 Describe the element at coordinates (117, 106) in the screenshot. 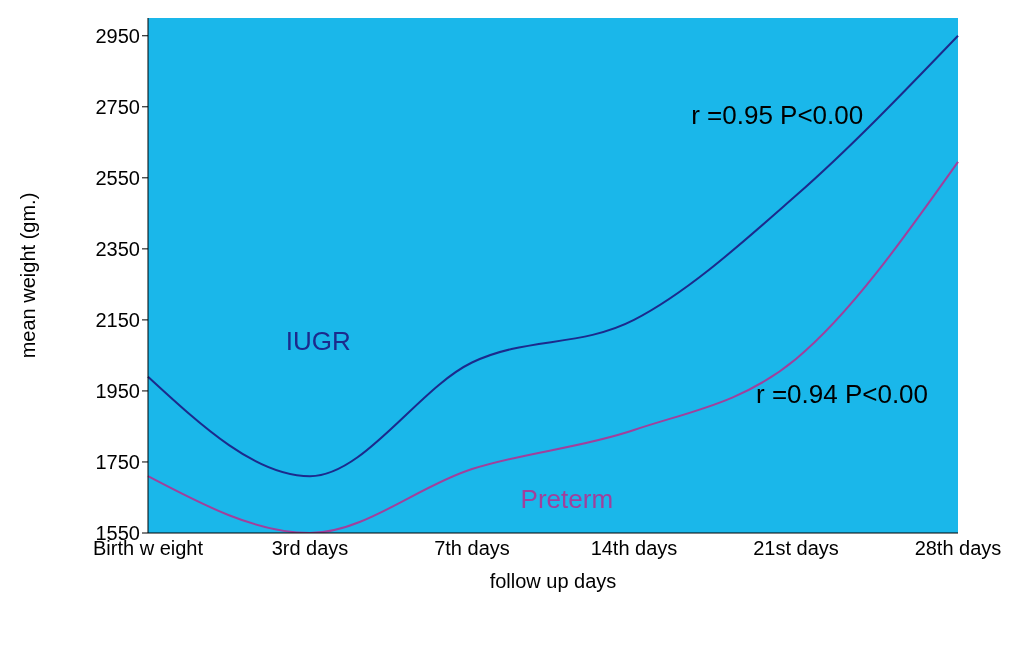

I see `y-tick-label: 2750` at that location.